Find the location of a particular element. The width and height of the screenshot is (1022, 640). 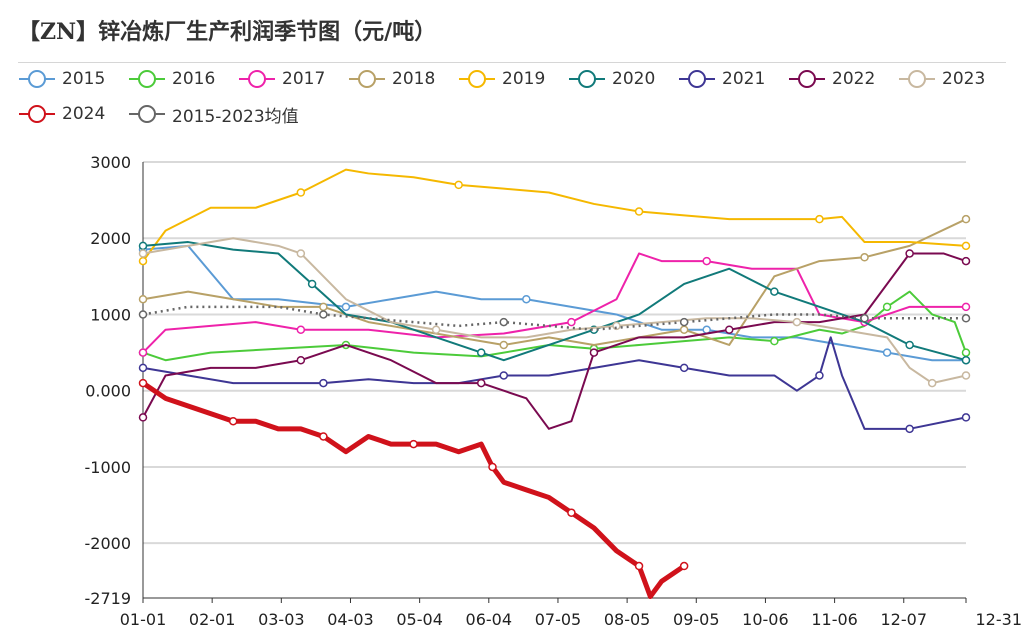

x-tick-label: 05-04 is located at coordinates (419, 619).